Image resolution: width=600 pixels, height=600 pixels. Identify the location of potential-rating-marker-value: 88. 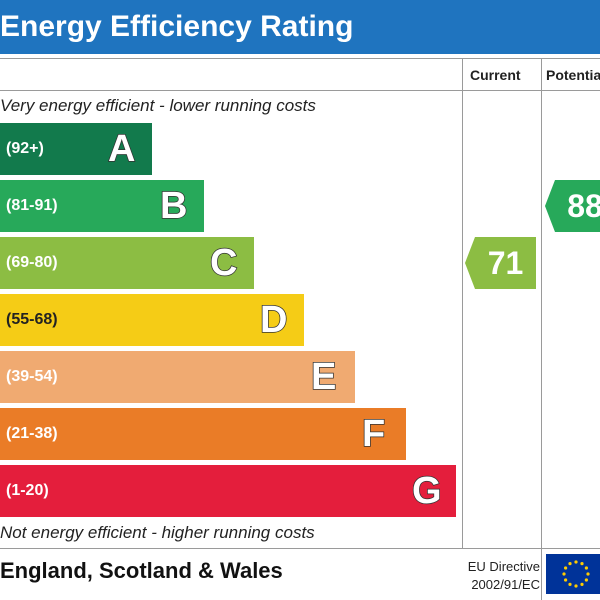
(583, 205).